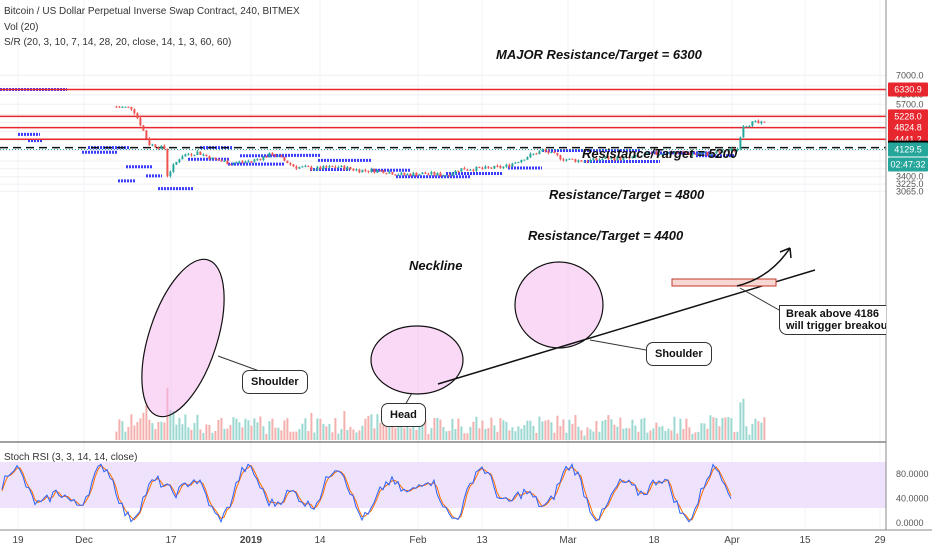 The width and height of the screenshot is (932, 550). What do you see at coordinates (240, 364) in the screenshot?
I see `left-shoulder-pointer` at bounding box center [240, 364].